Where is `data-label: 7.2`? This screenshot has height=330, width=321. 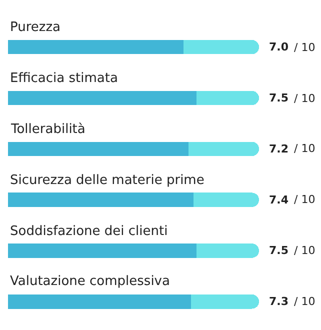
data-label: 7.2 is located at coordinates (278, 149).